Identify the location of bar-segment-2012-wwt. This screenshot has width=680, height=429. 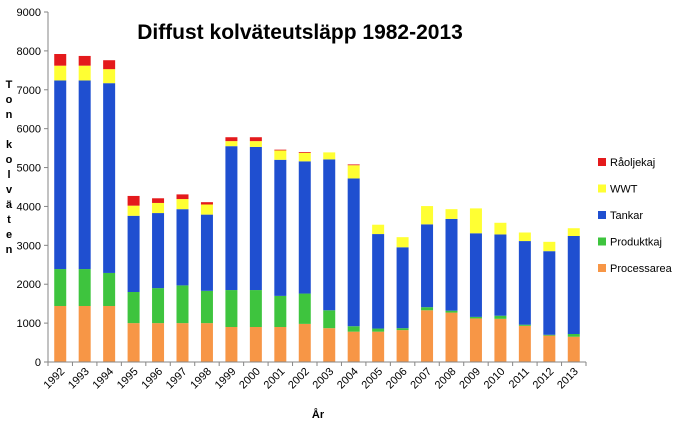
(549, 246).